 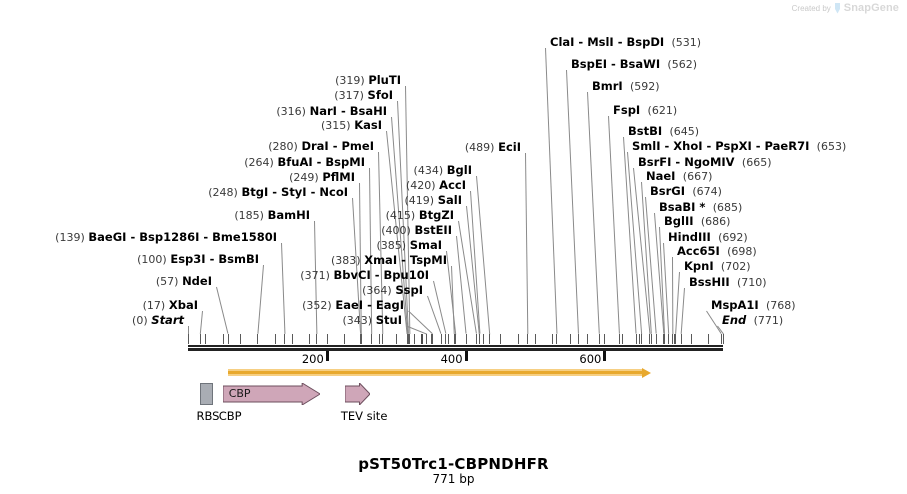 I want to click on restriction-site-label: (352) EaeI - EagI, so click(x=353, y=305).